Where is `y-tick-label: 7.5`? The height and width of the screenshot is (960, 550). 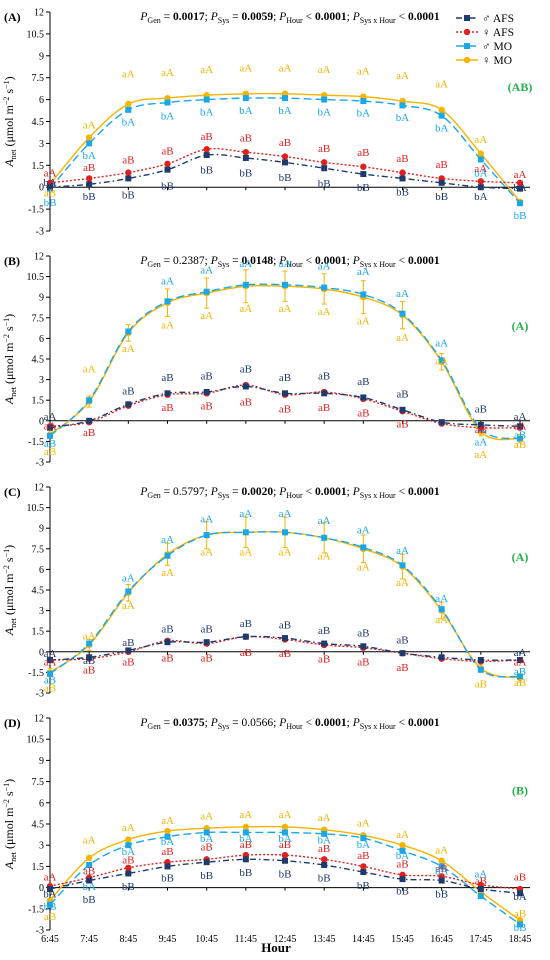 y-tick-label: 7.5 is located at coordinates (38, 549).